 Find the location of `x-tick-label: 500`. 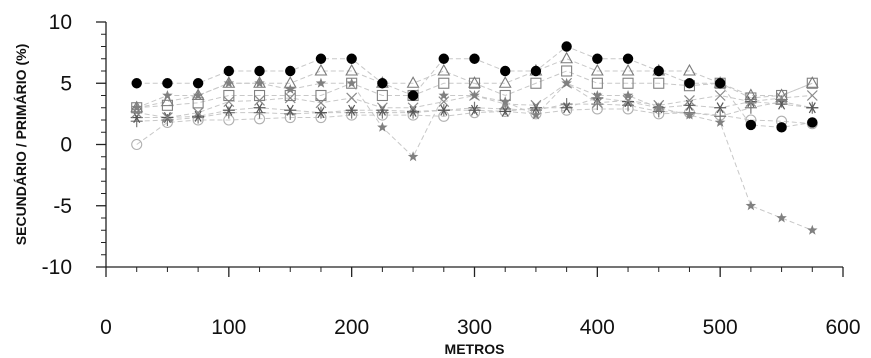

x-tick-label: 500 is located at coordinates (720, 327).